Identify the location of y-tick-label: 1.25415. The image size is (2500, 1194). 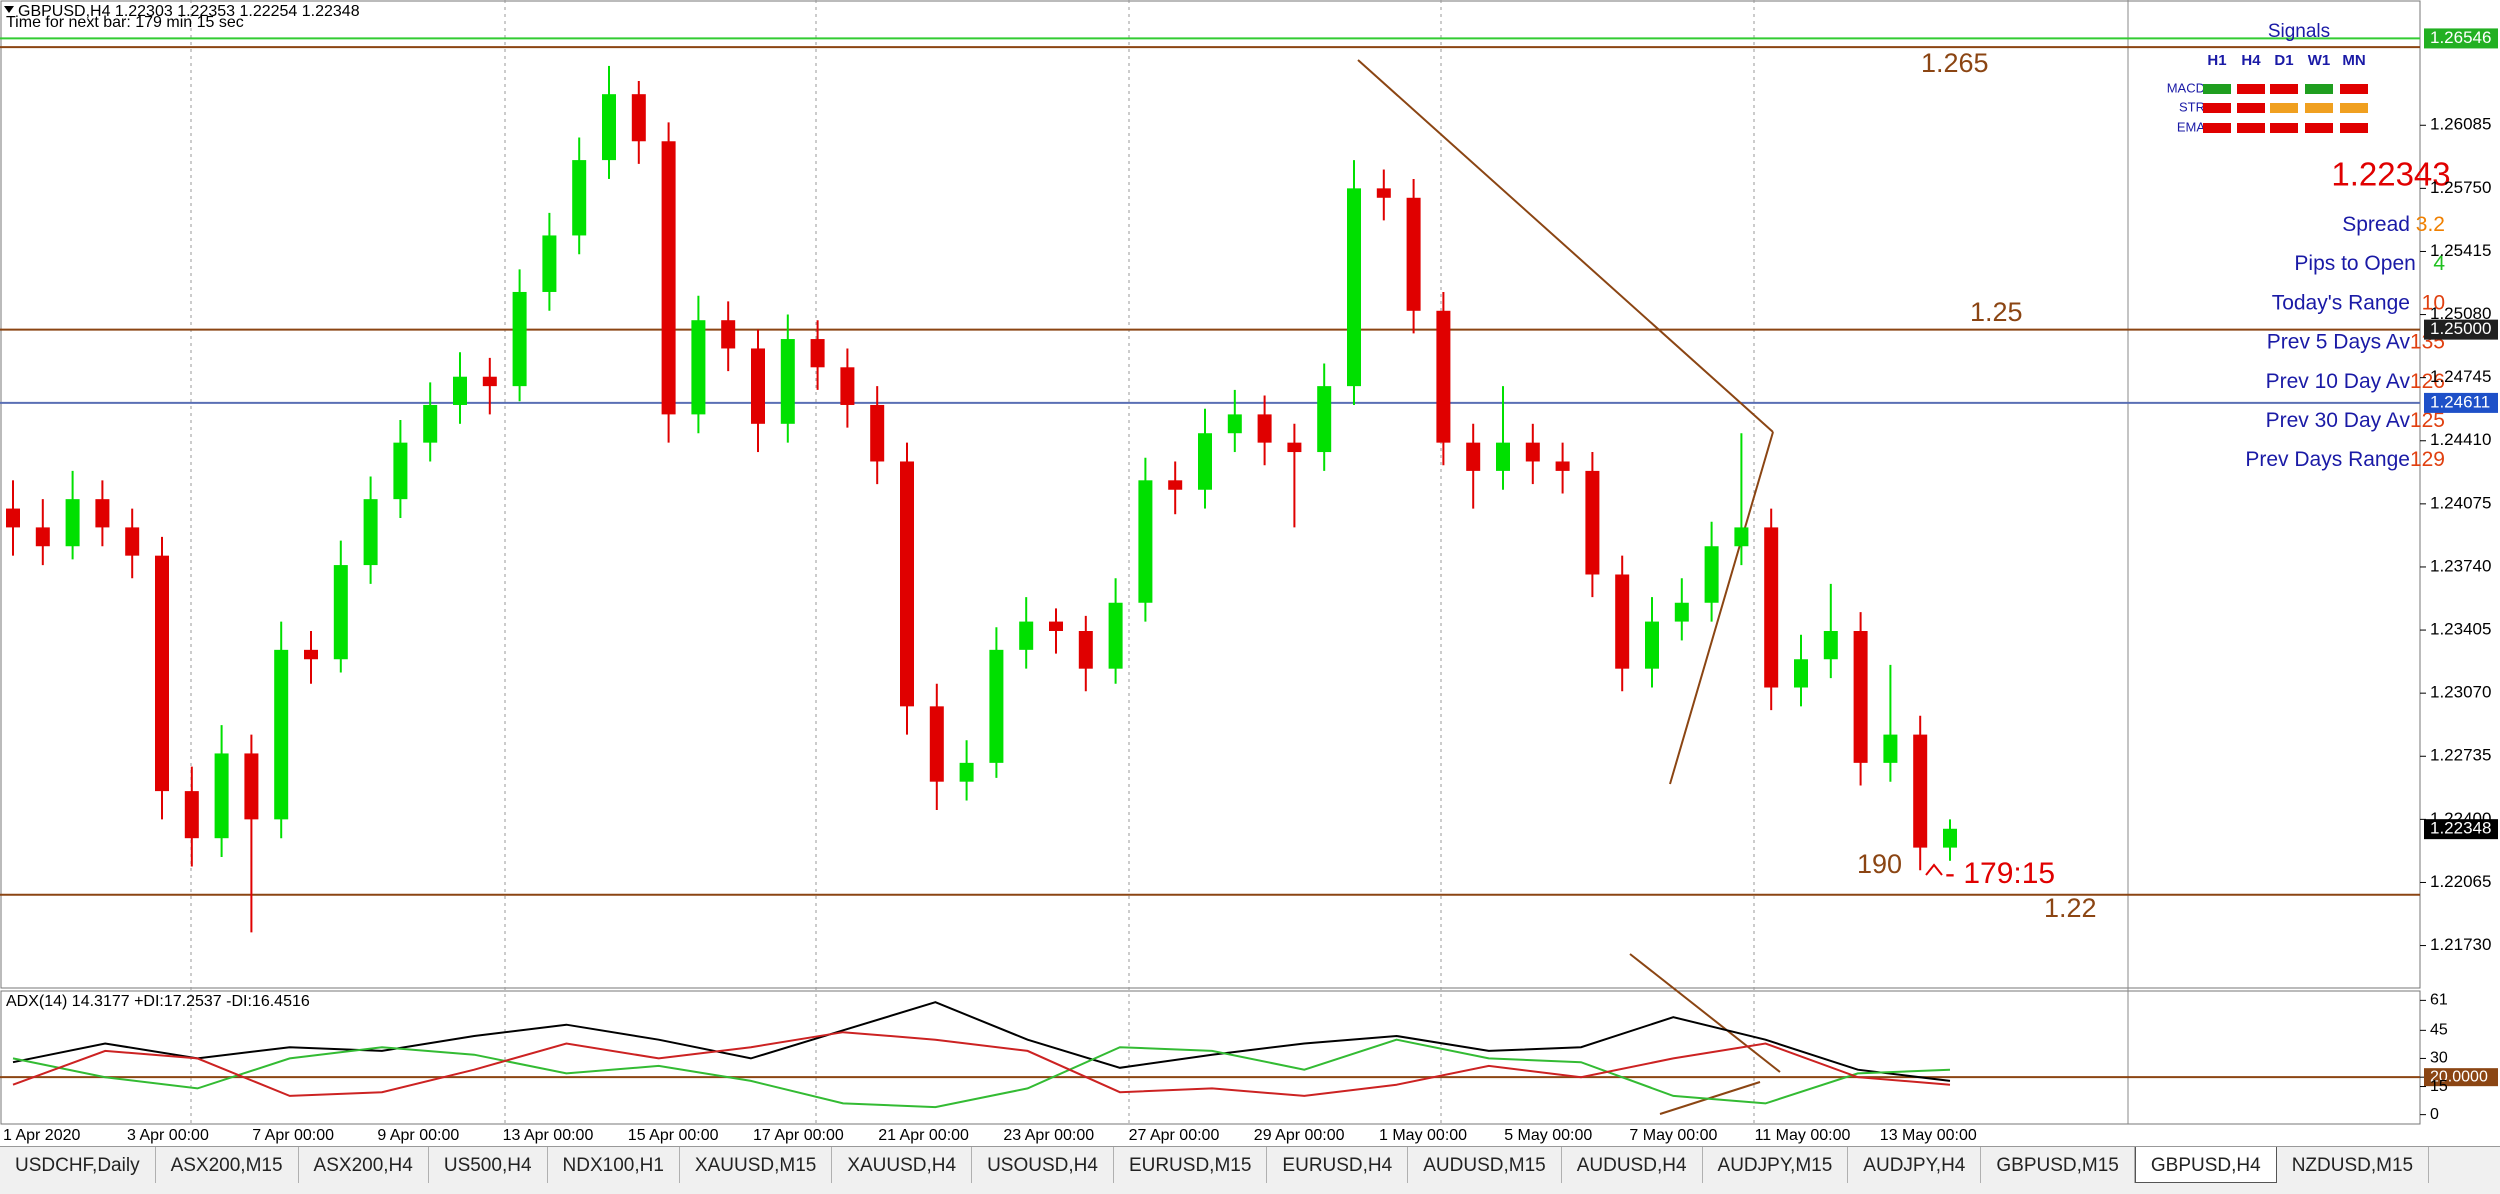
(2460, 250).